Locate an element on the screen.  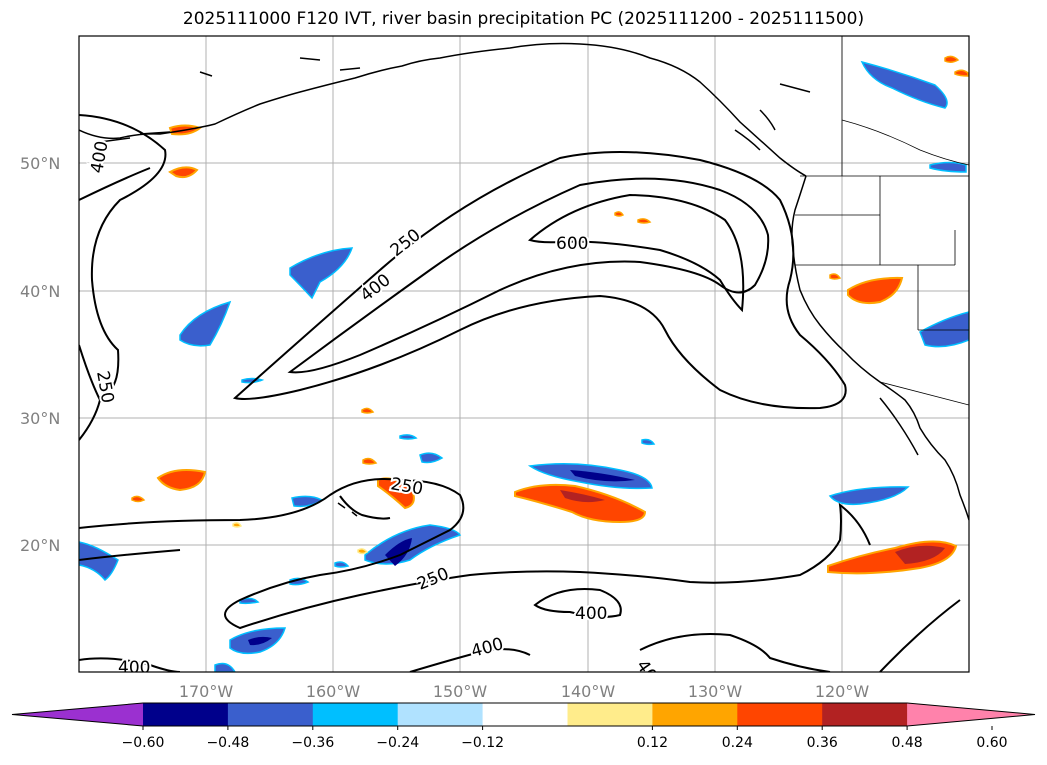
lat-label: 30°N is located at coordinates (40, 418).